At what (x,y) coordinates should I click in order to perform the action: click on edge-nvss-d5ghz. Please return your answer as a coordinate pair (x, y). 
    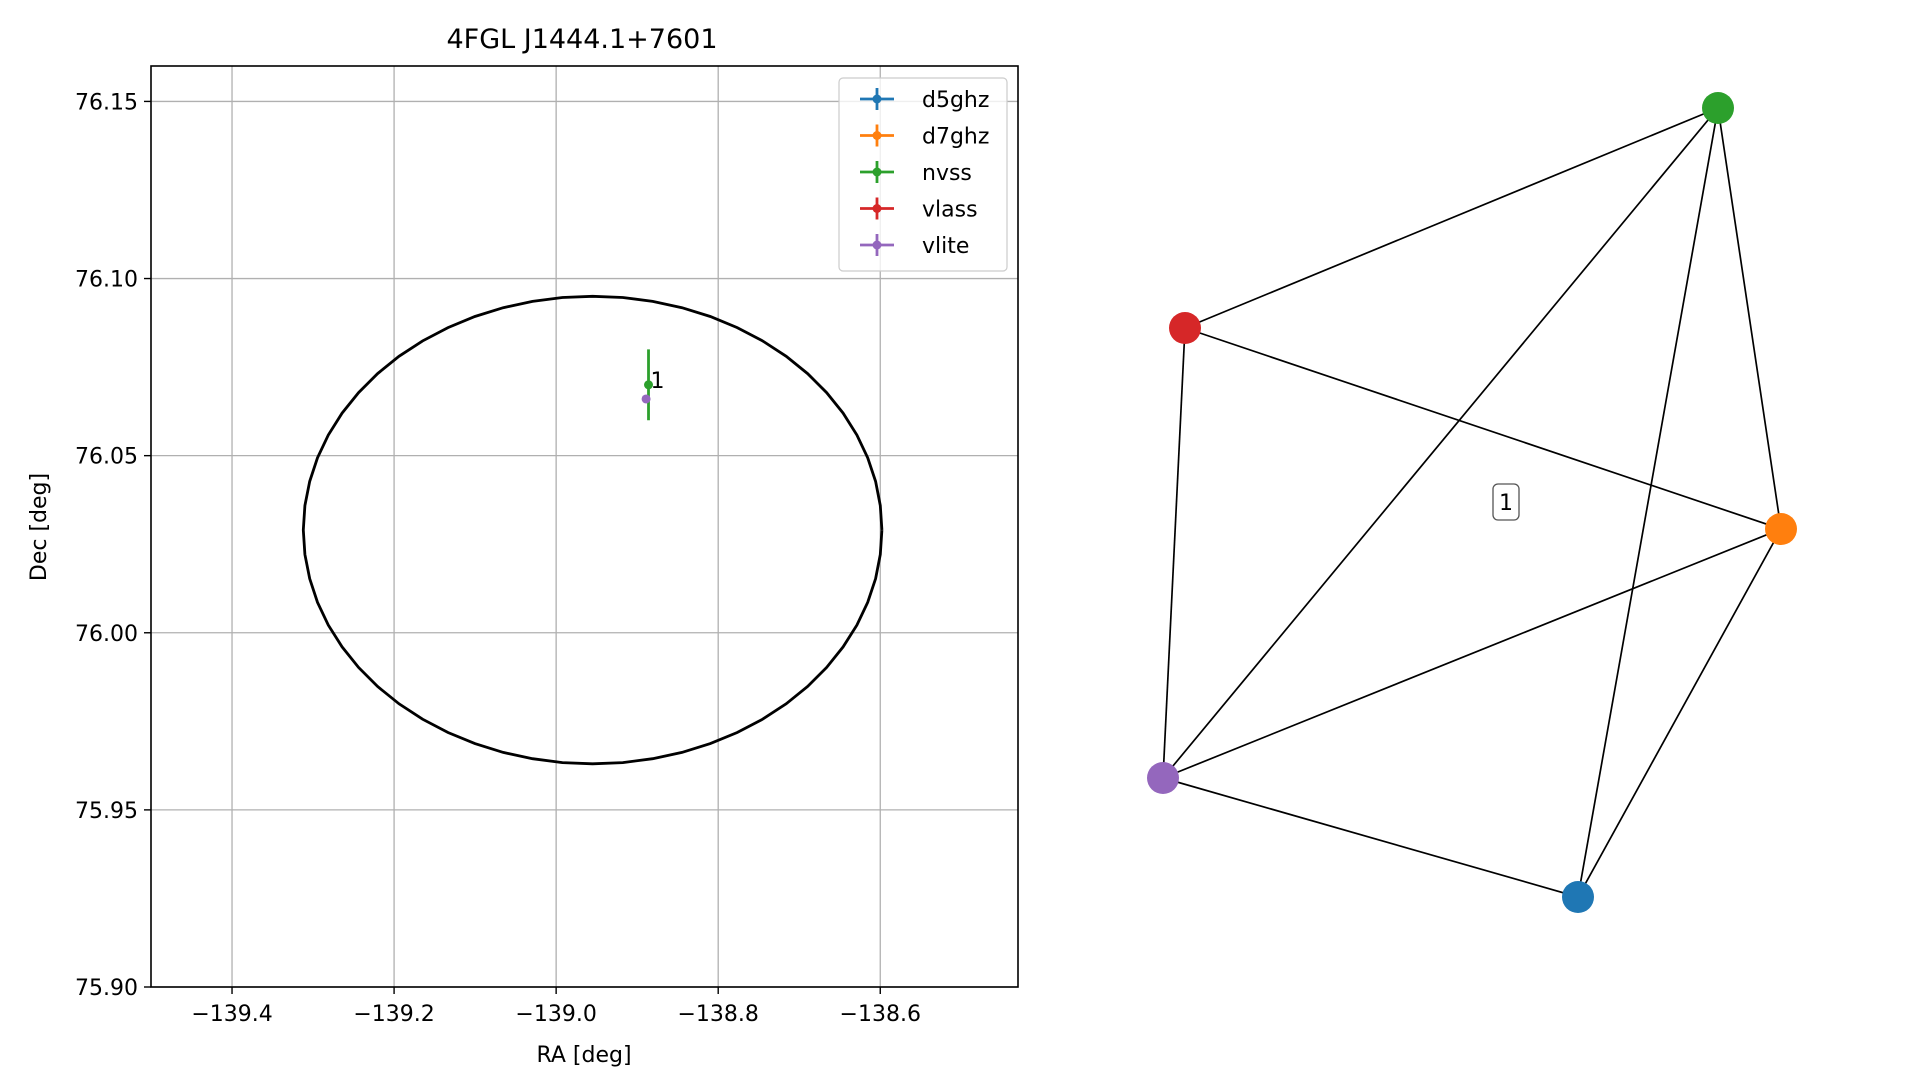
    Looking at the image, I should click on (1648, 502).